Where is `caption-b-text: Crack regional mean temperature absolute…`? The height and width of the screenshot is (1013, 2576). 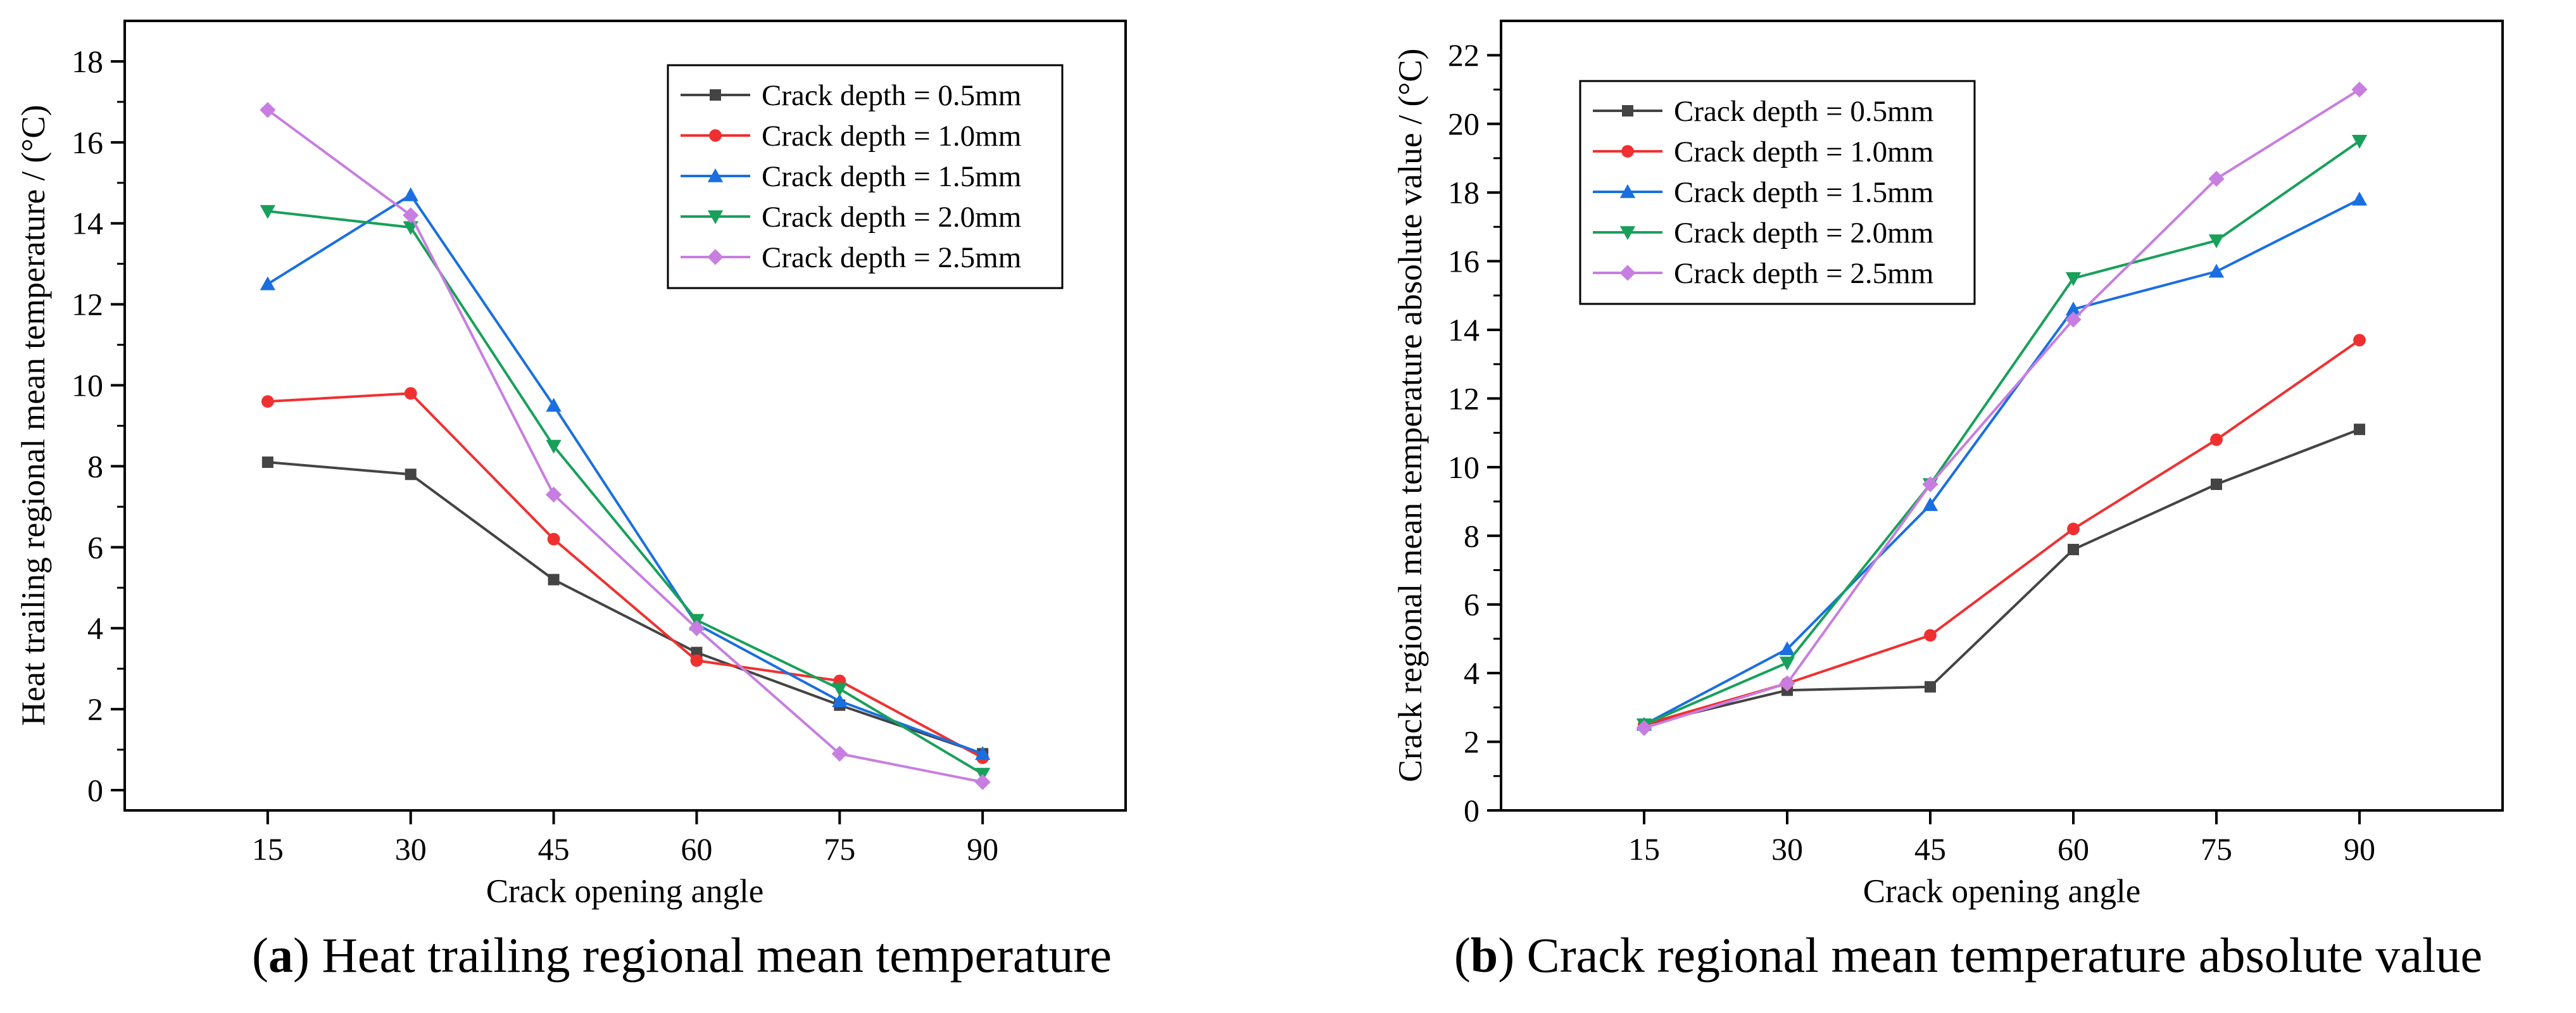 caption-b-text: Crack regional mean temperature absolute… is located at coordinates (1998, 956).